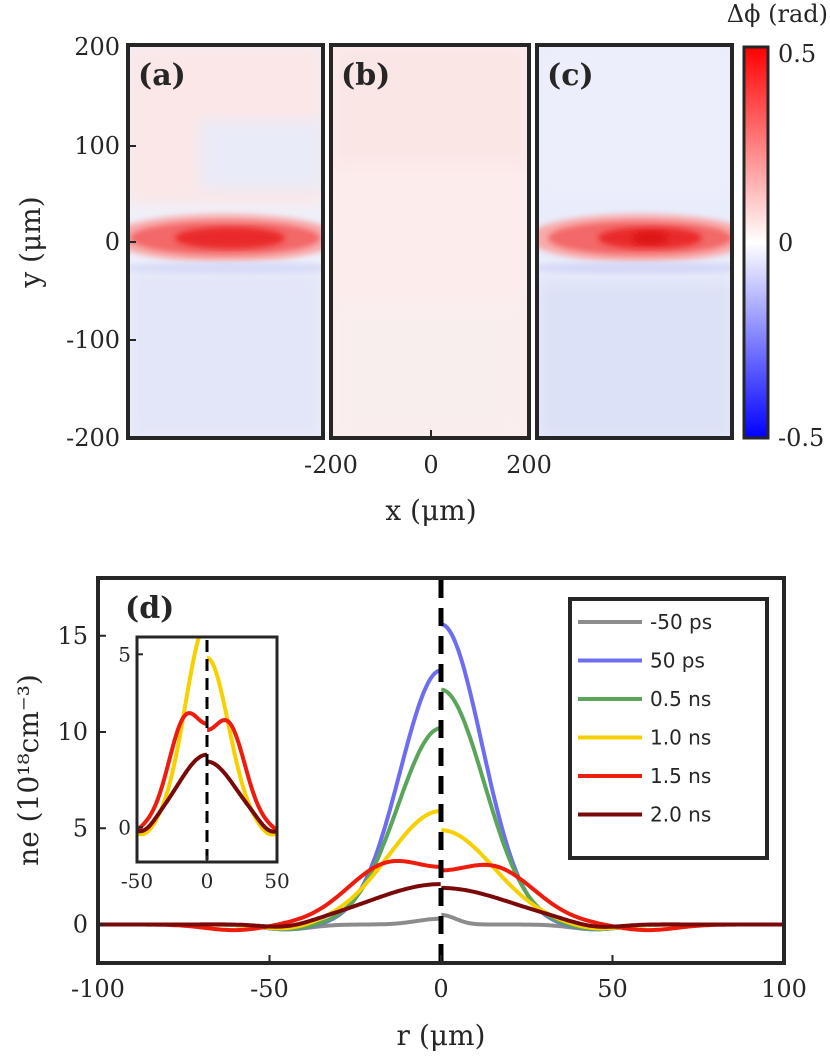  I want to click on colorbar-tick: 0.5, so click(797, 54).